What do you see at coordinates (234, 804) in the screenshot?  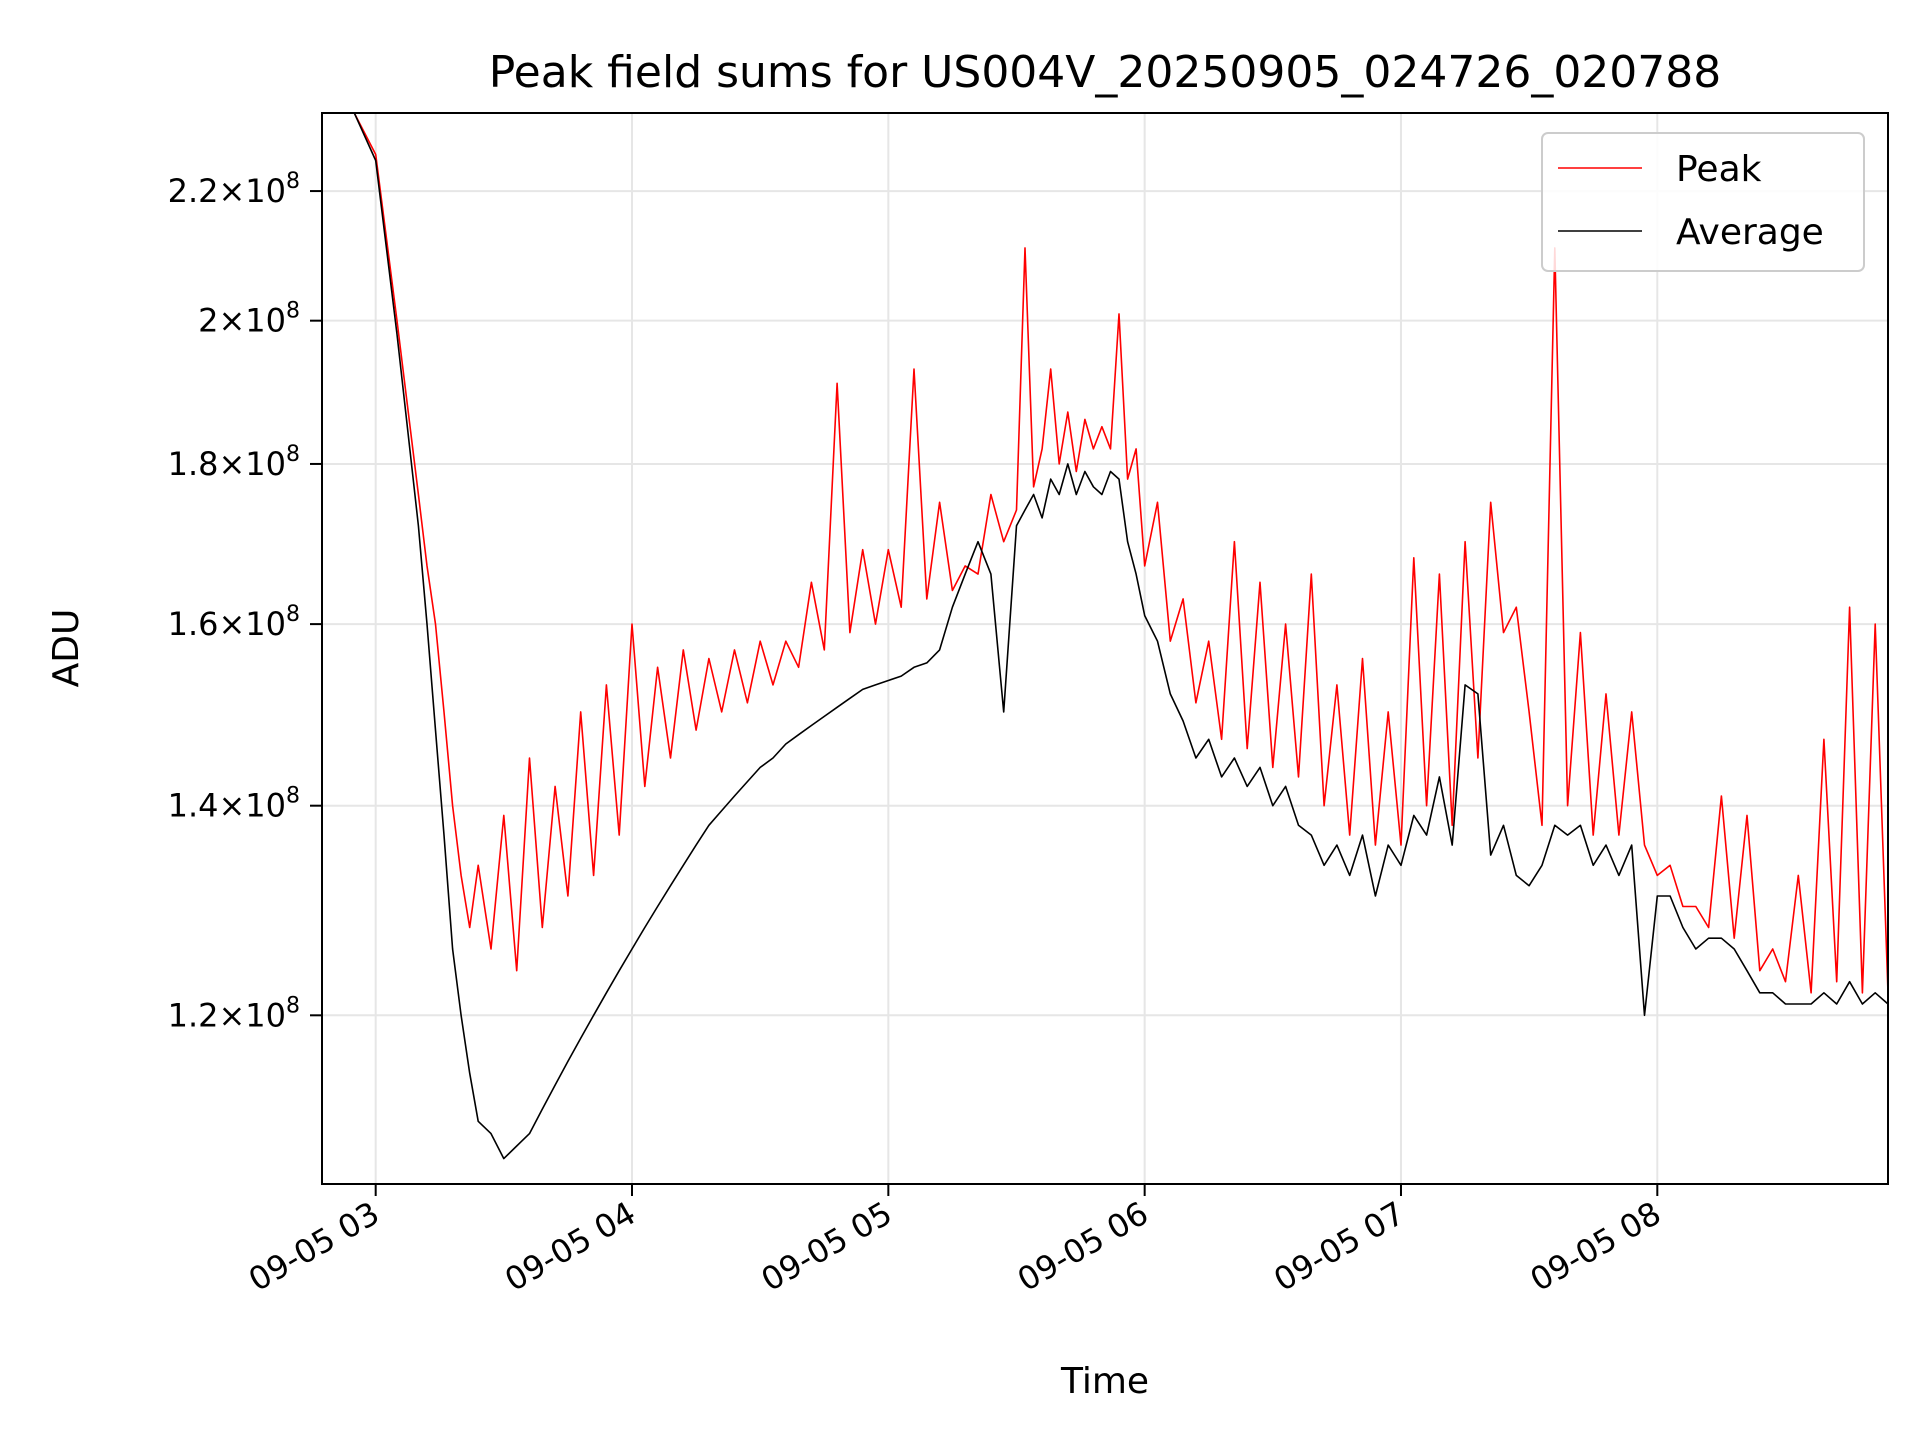 I see `y-tick-label: 1.4×108` at bounding box center [234, 804].